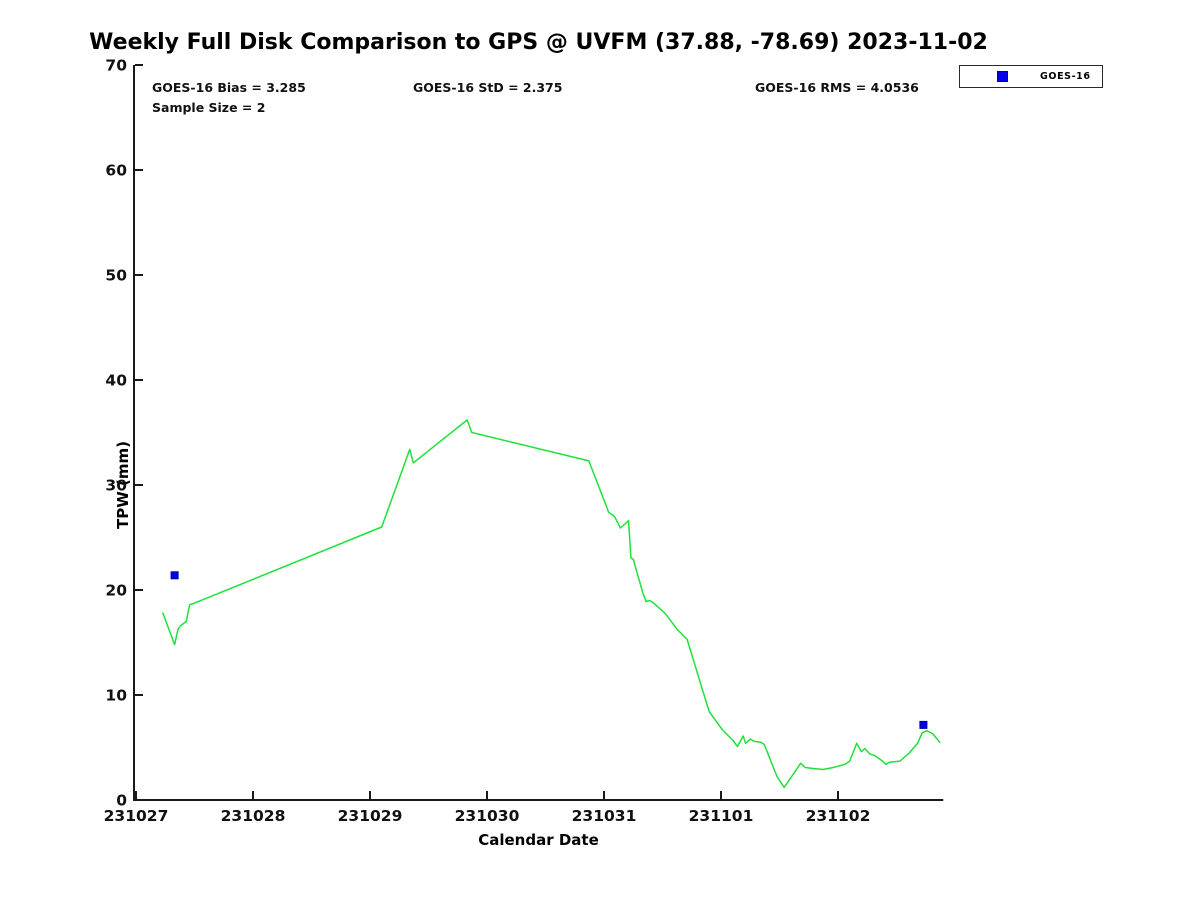 The width and height of the screenshot is (1200, 900). What do you see at coordinates (370, 816) in the screenshot?
I see `x-tick-label: 231029` at bounding box center [370, 816].